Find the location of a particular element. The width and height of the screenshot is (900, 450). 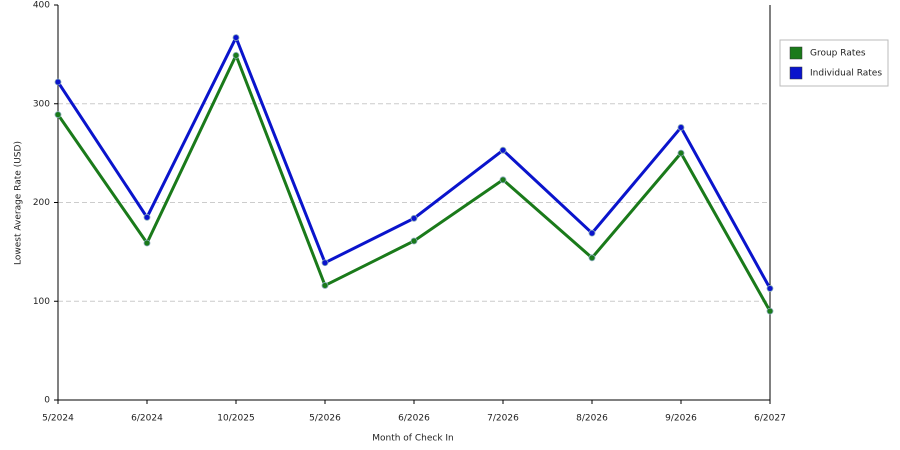

x-tick-label: 7/2026 is located at coordinates (503, 419).